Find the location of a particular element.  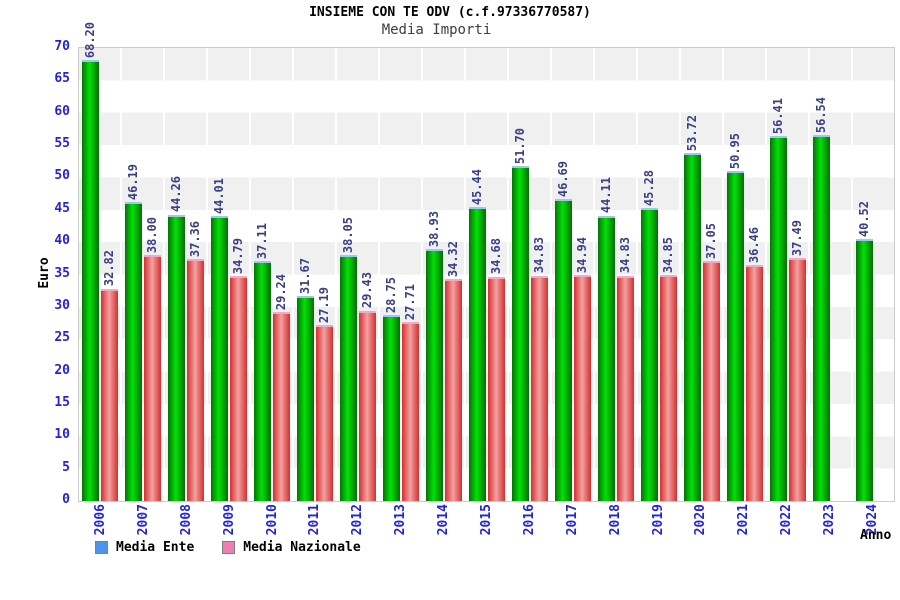

bar-media-ente-2007: 46.19 is located at coordinates (133, 332).